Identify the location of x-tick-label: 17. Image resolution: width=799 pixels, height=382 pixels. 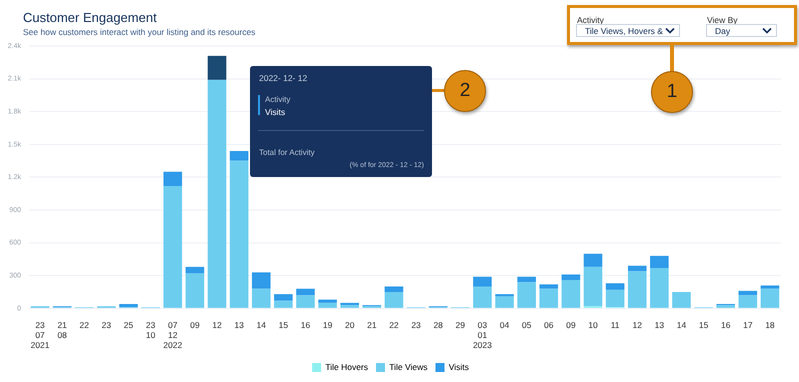
(748, 325).